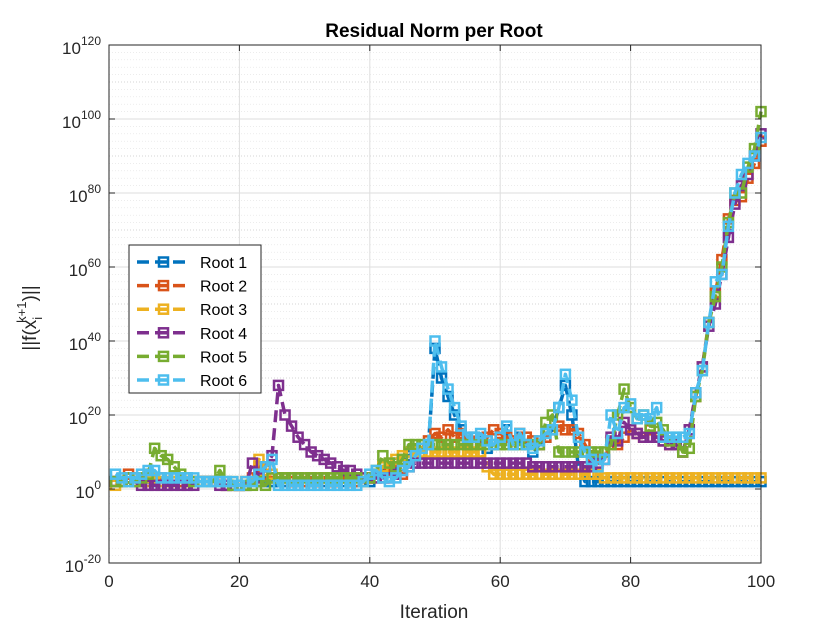  Describe the element at coordinates (81, 46) in the screenshot. I see `y-tick-label: 10120` at that location.